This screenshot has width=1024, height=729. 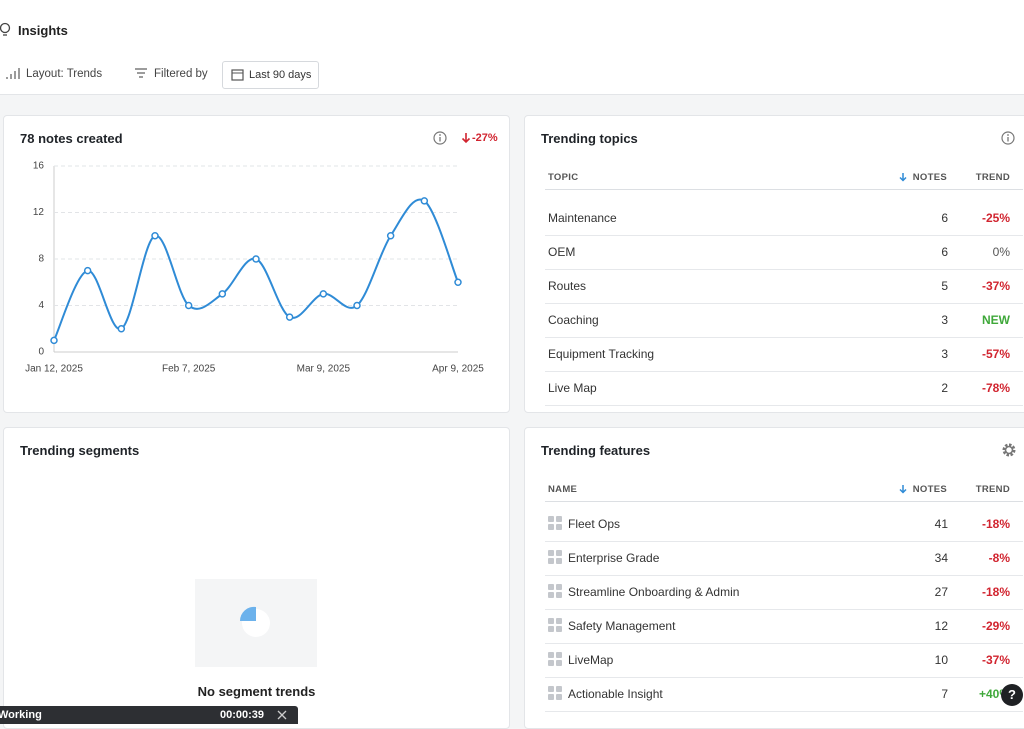 What do you see at coordinates (941, 524) in the screenshot?
I see `row-notes: 41` at bounding box center [941, 524].